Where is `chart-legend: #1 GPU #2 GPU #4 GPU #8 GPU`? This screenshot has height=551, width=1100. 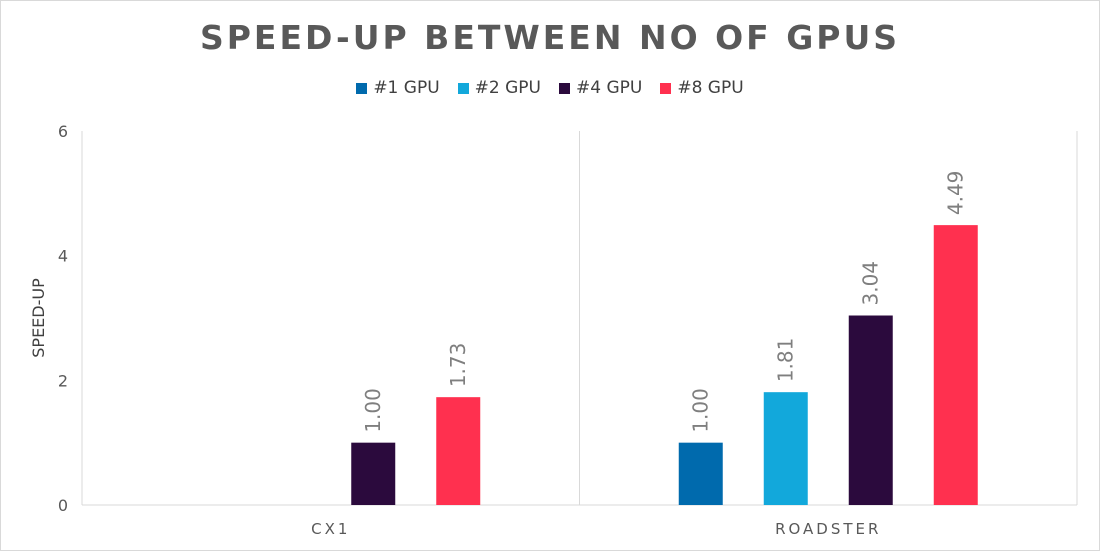 chart-legend: #1 GPU #2 GPU #4 GPU #8 GPU is located at coordinates (550, 88).